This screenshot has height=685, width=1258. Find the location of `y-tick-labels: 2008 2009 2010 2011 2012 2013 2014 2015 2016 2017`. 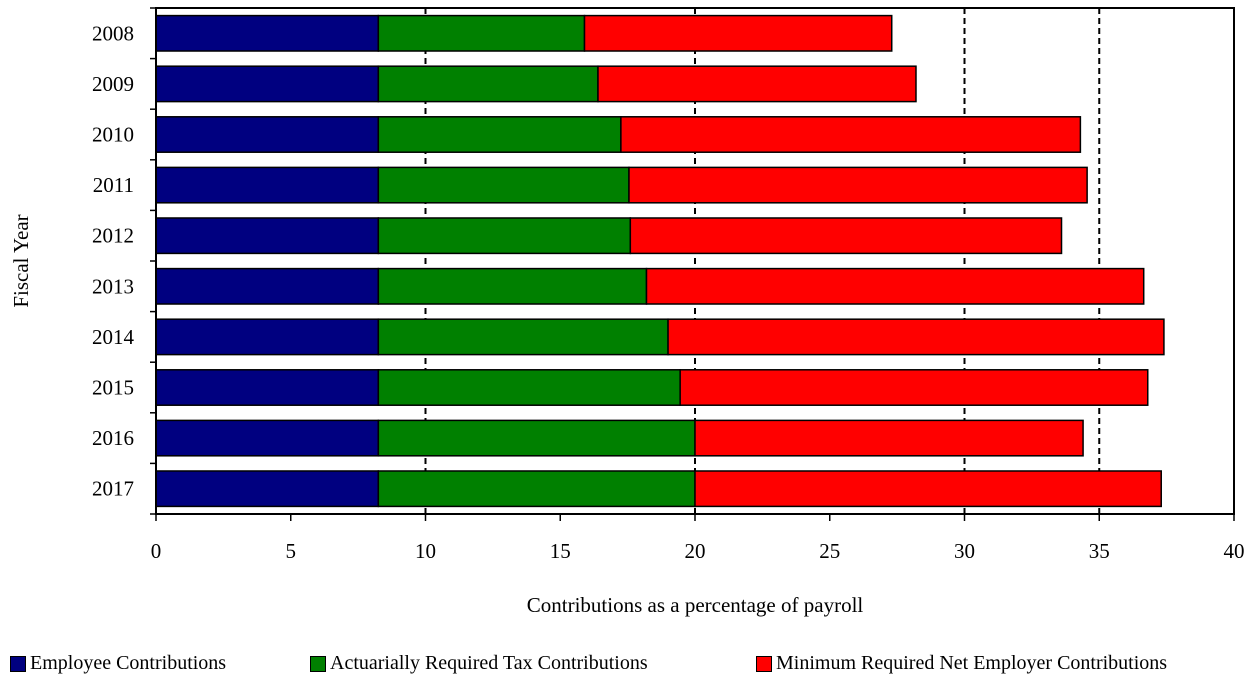

y-tick-labels: 2008 2009 2010 2011 2012 2013 2014 2015 2016 2017 is located at coordinates (113, 260).